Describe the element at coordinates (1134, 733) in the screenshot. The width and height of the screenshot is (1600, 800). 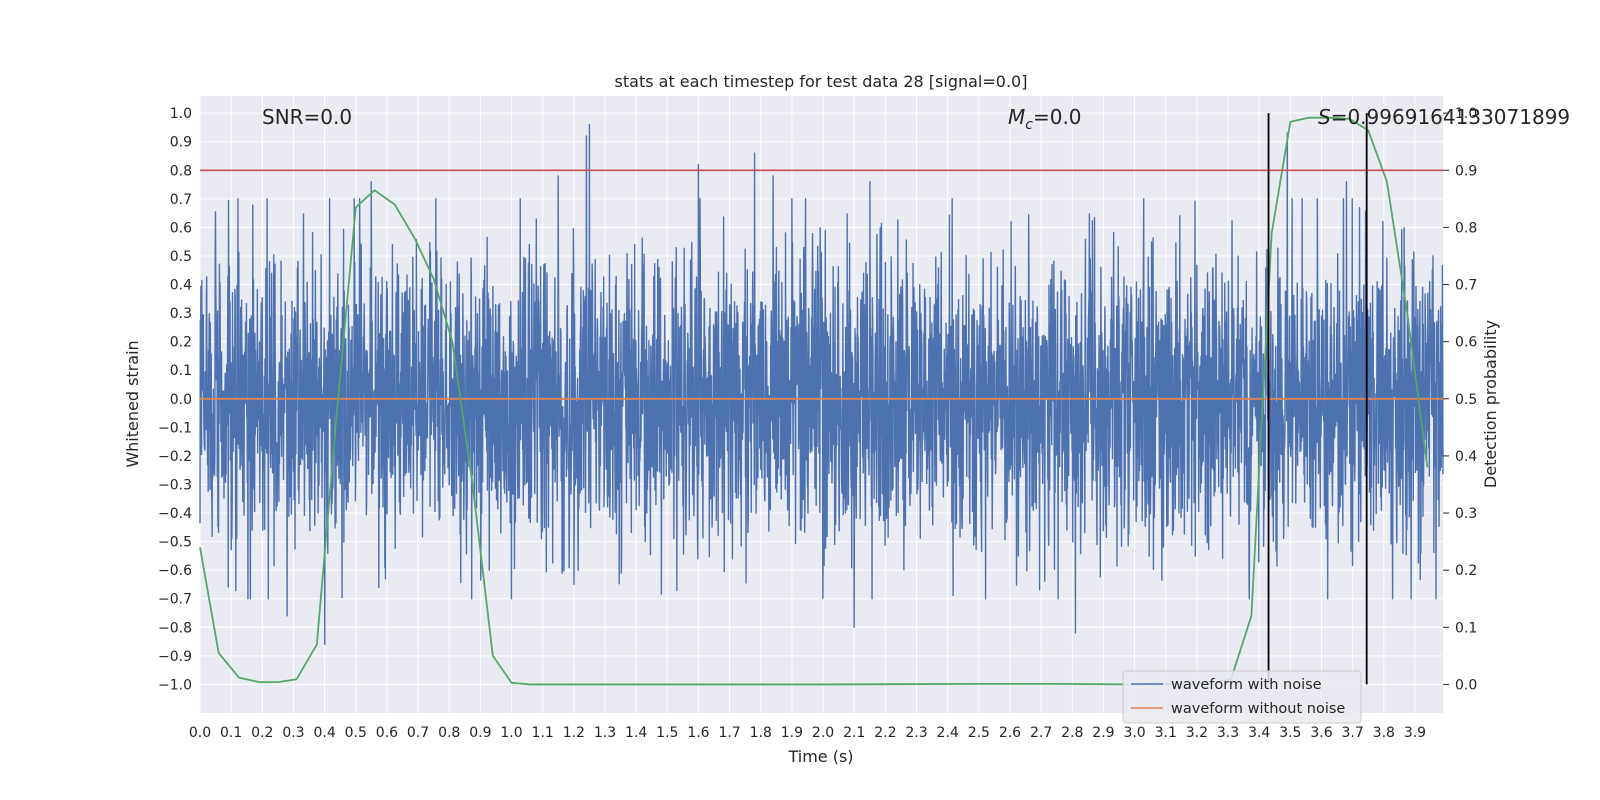
I see `x-tick-label: 3.0` at that location.